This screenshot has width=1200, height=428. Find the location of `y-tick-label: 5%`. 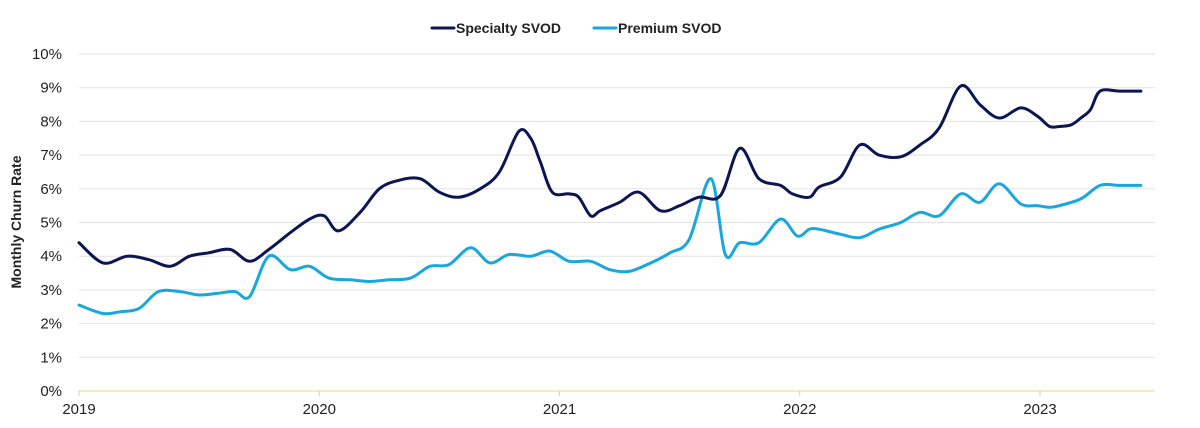

y-tick-label: 5% is located at coordinates (51, 223).